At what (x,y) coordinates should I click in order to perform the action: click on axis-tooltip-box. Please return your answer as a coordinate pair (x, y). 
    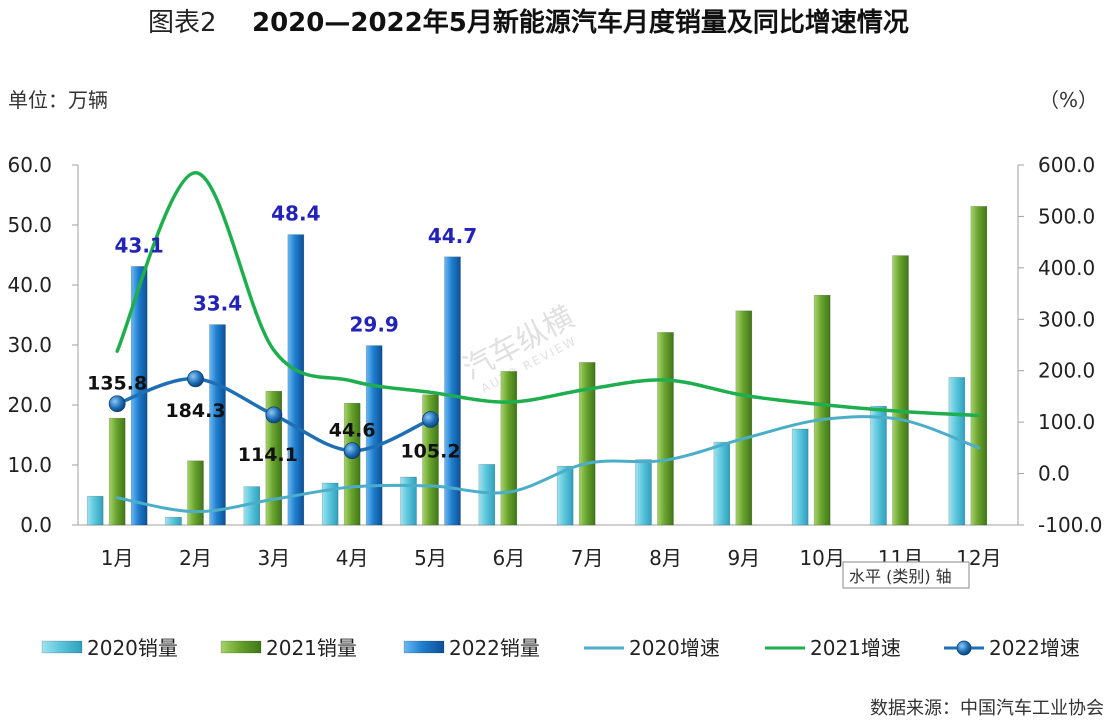
    Looking at the image, I should click on (906, 575).